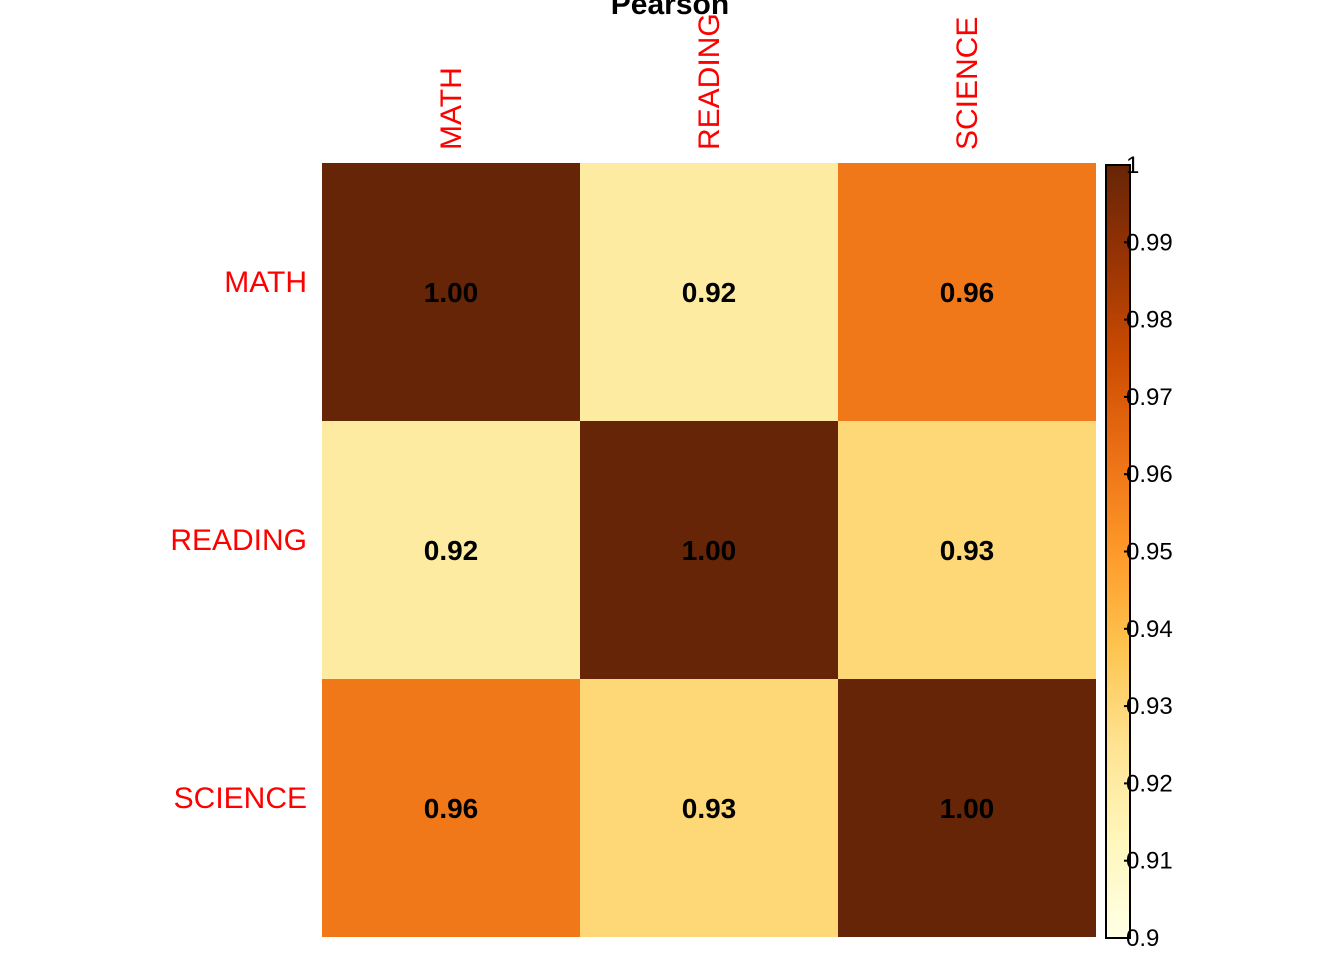  I want to click on colorbar-tick-label: 0.9, so click(1142, 938).